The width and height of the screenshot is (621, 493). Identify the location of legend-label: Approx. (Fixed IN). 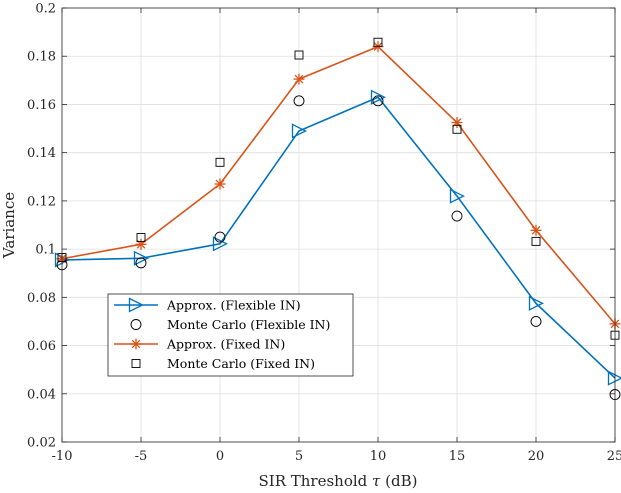
(225, 344).